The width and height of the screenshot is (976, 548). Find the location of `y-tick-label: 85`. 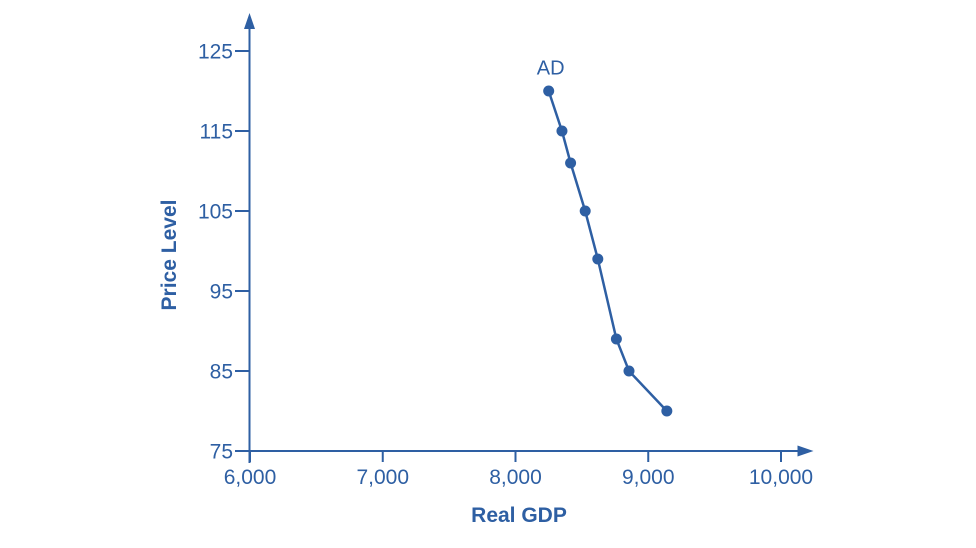

y-tick-label: 85 is located at coordinates (221, 372).